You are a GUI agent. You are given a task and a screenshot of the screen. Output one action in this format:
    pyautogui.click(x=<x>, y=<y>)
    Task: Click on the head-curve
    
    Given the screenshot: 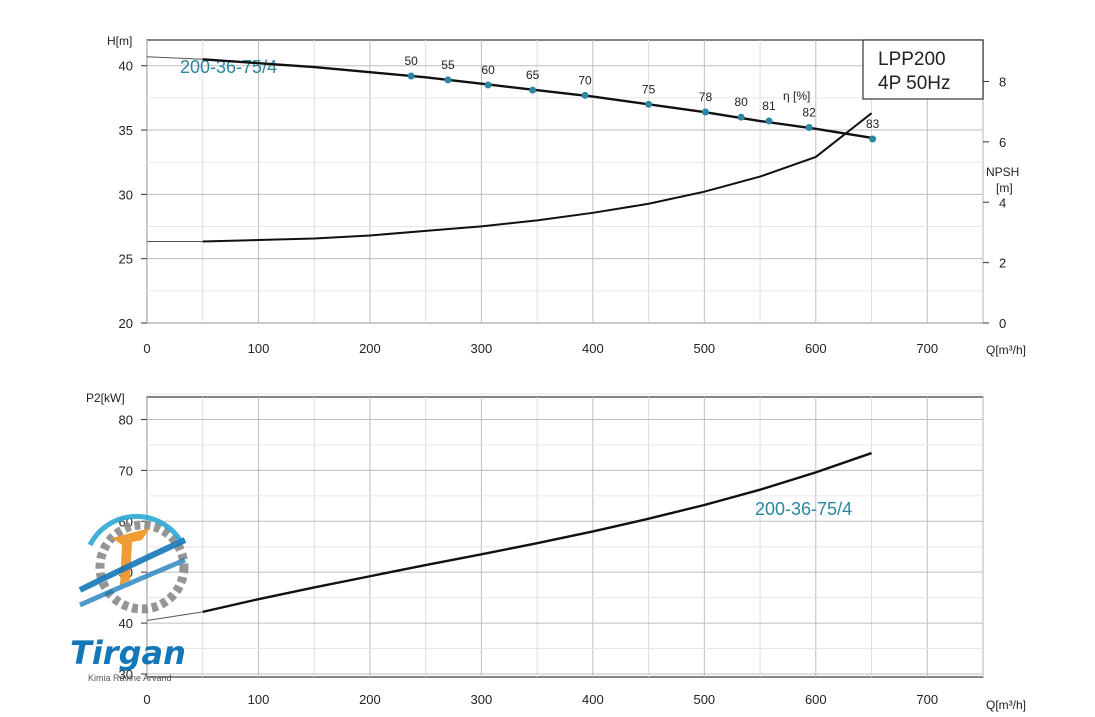 What is the action you would take?
    pyautogui.click(x=537, y=98)
    